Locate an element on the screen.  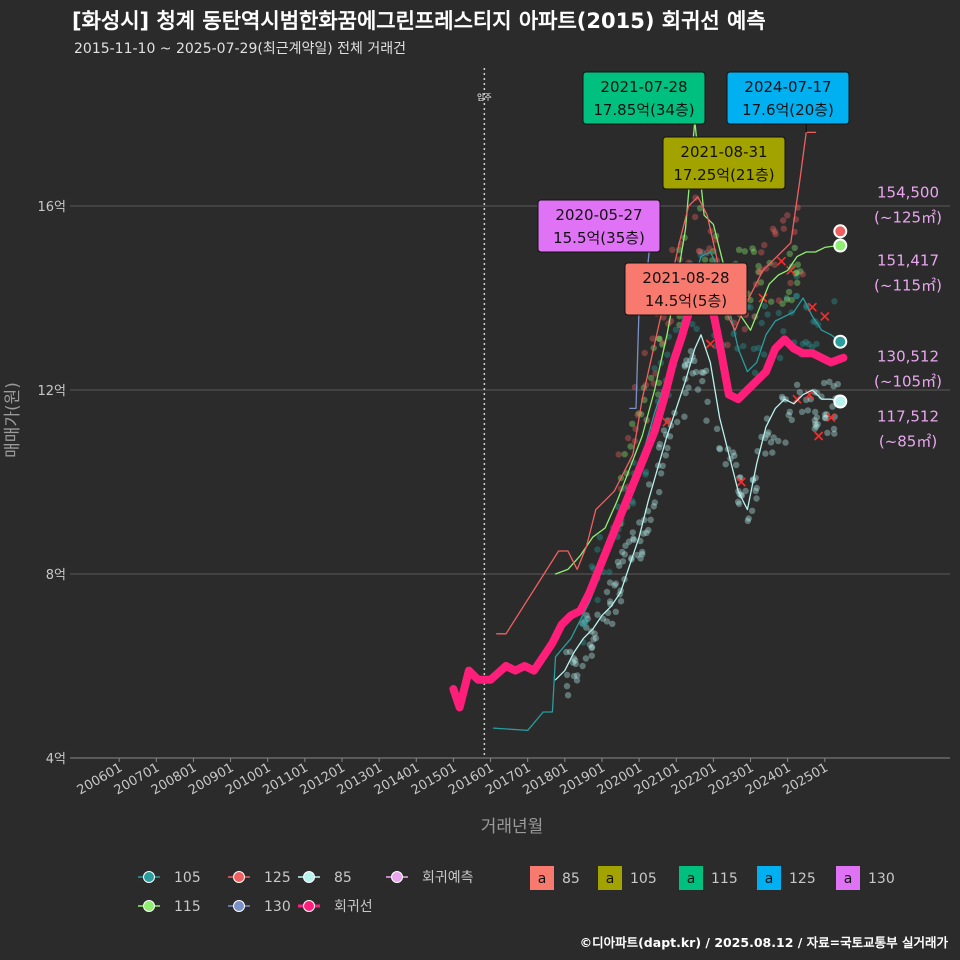
x-axis-label: 거래년월 is located at coordinates (512, 827).